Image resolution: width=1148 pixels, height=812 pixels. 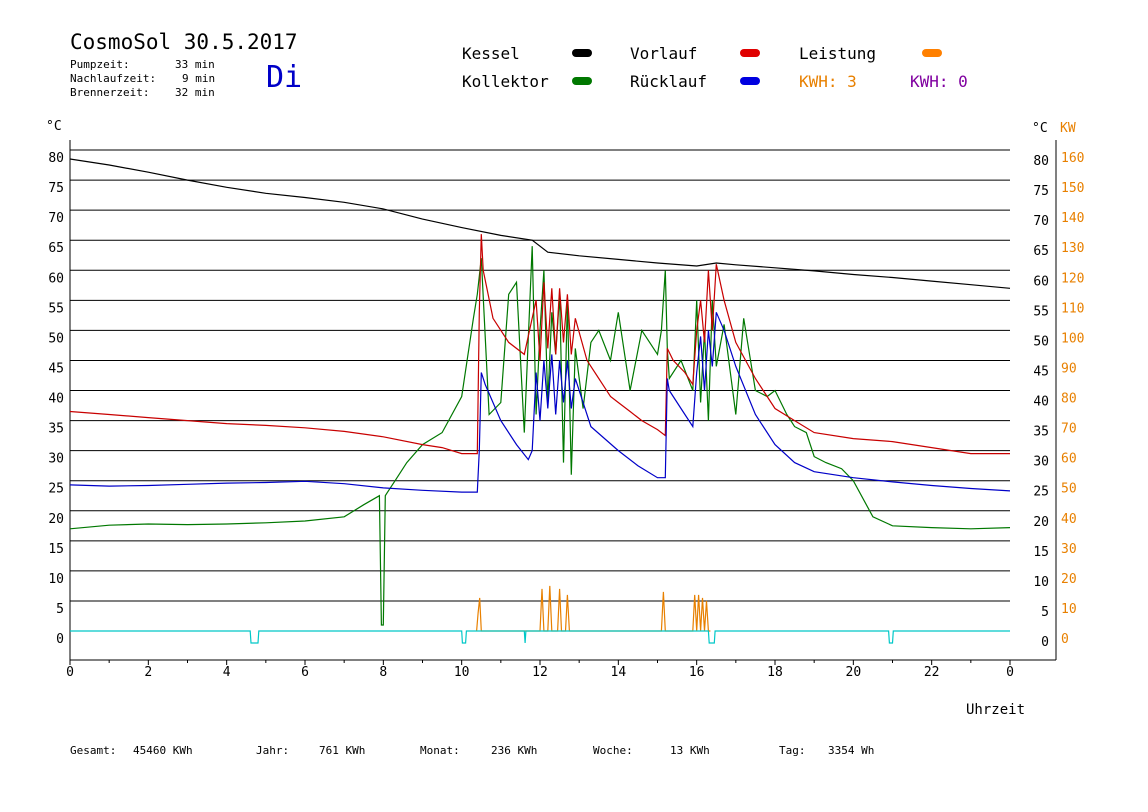 What do you see at coordinates (199, 78) in the screenshot?
I see `stat-nachlaufzeit-value: 9 min` at bounding box center [199, 78].